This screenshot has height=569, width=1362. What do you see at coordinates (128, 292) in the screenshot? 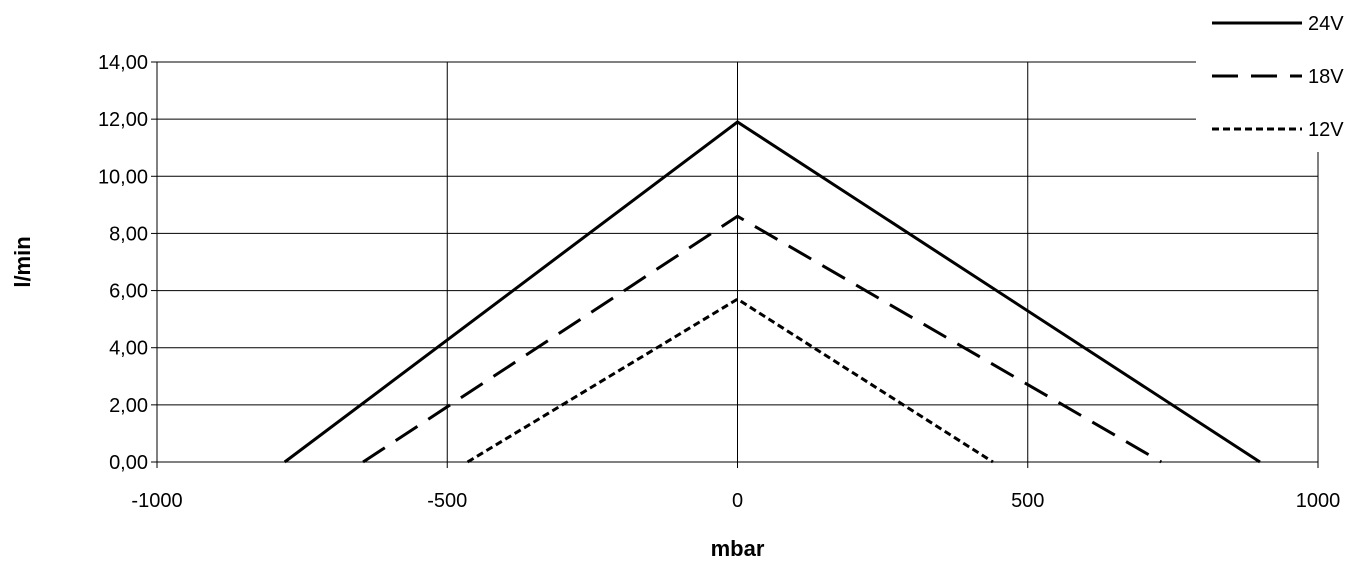
I see `y-tick-label: 6,00` at bounding box center [128, 292].